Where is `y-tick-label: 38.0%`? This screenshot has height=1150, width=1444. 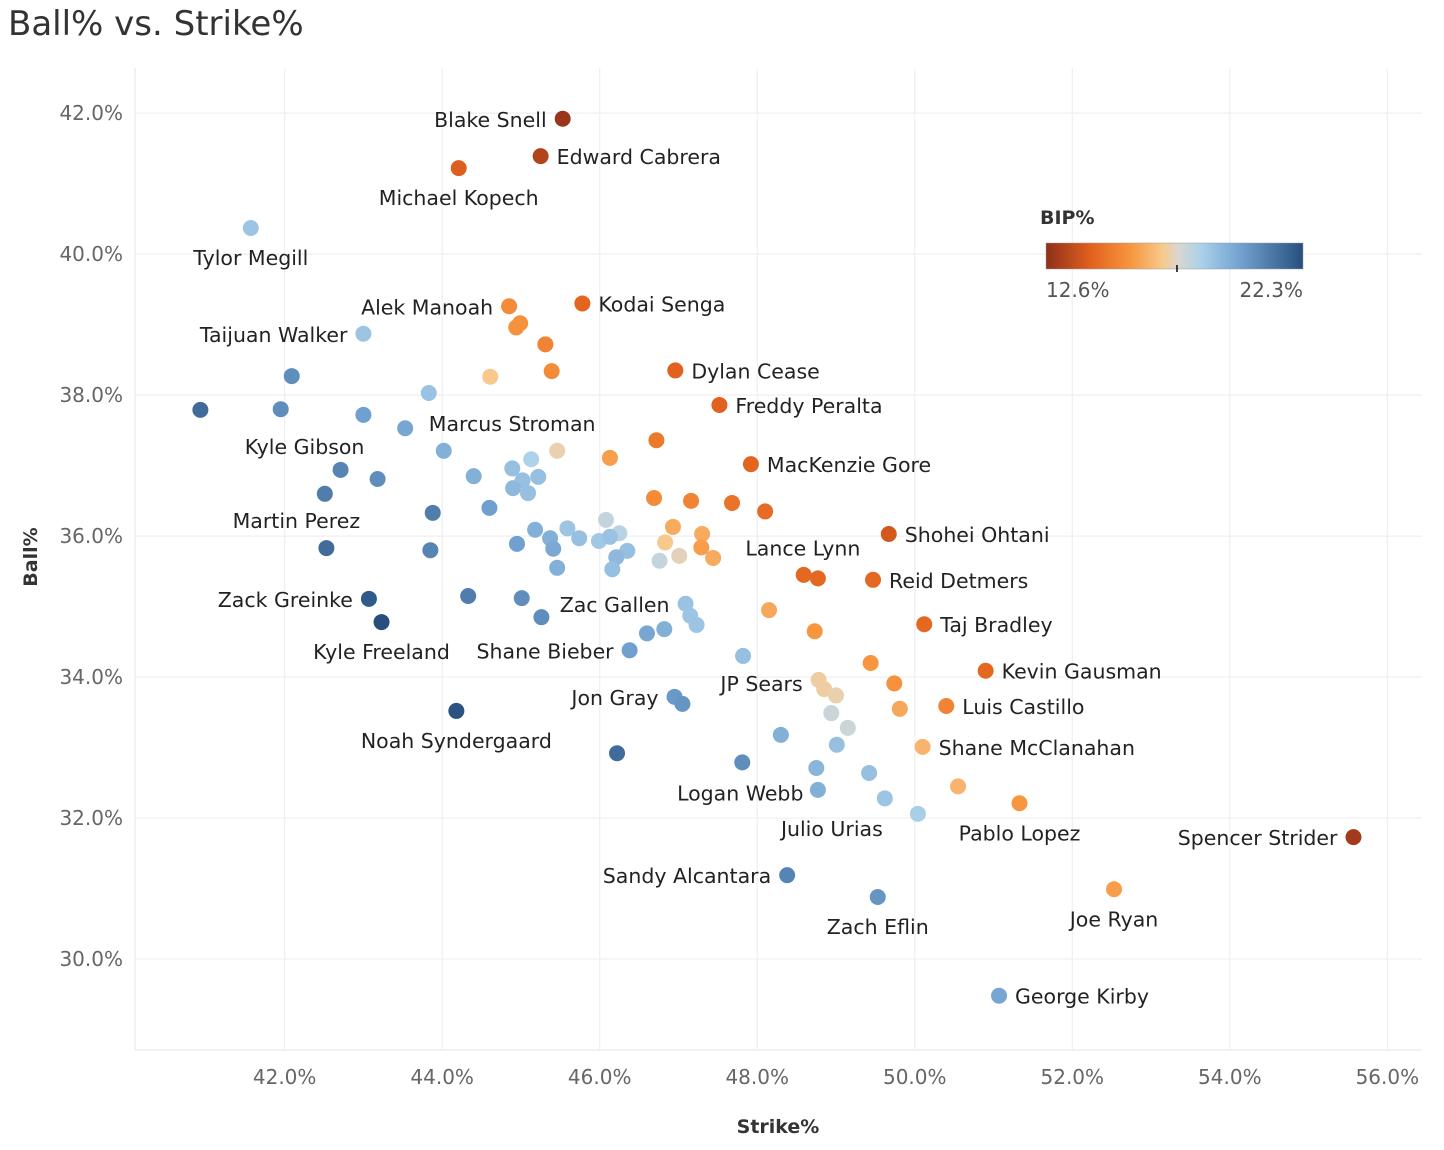
y-tick-label: 38.0% is located at coordinates (91, 395).